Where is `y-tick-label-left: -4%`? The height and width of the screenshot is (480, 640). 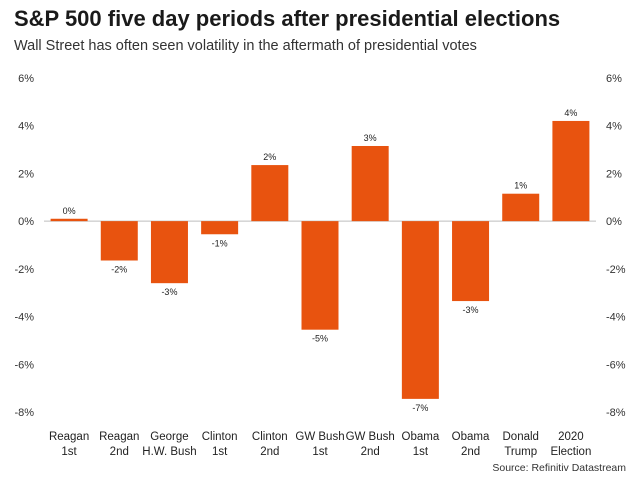
y-tick-label-left: -4% is located at coordinates (24, 318).